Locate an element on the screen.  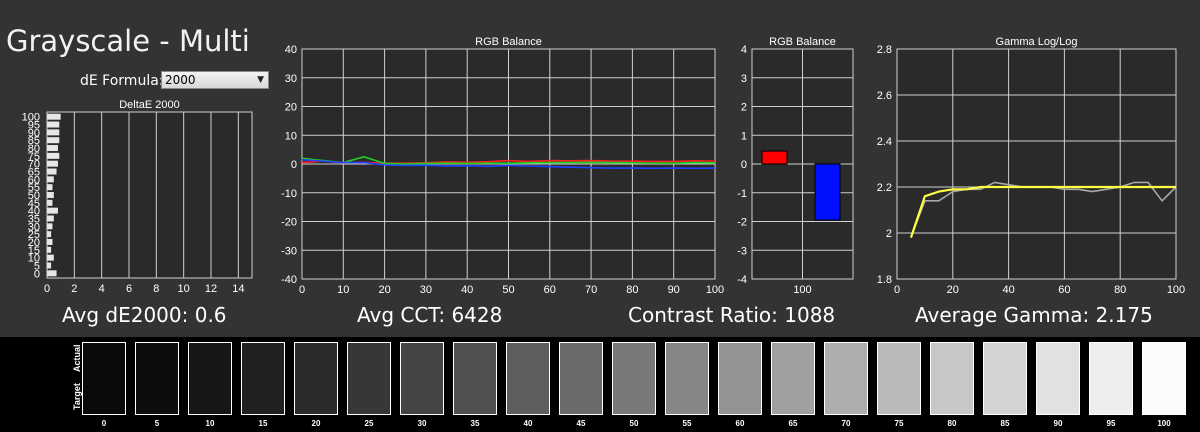
swatch-label-target: Target is located at coordinates (77, 396).